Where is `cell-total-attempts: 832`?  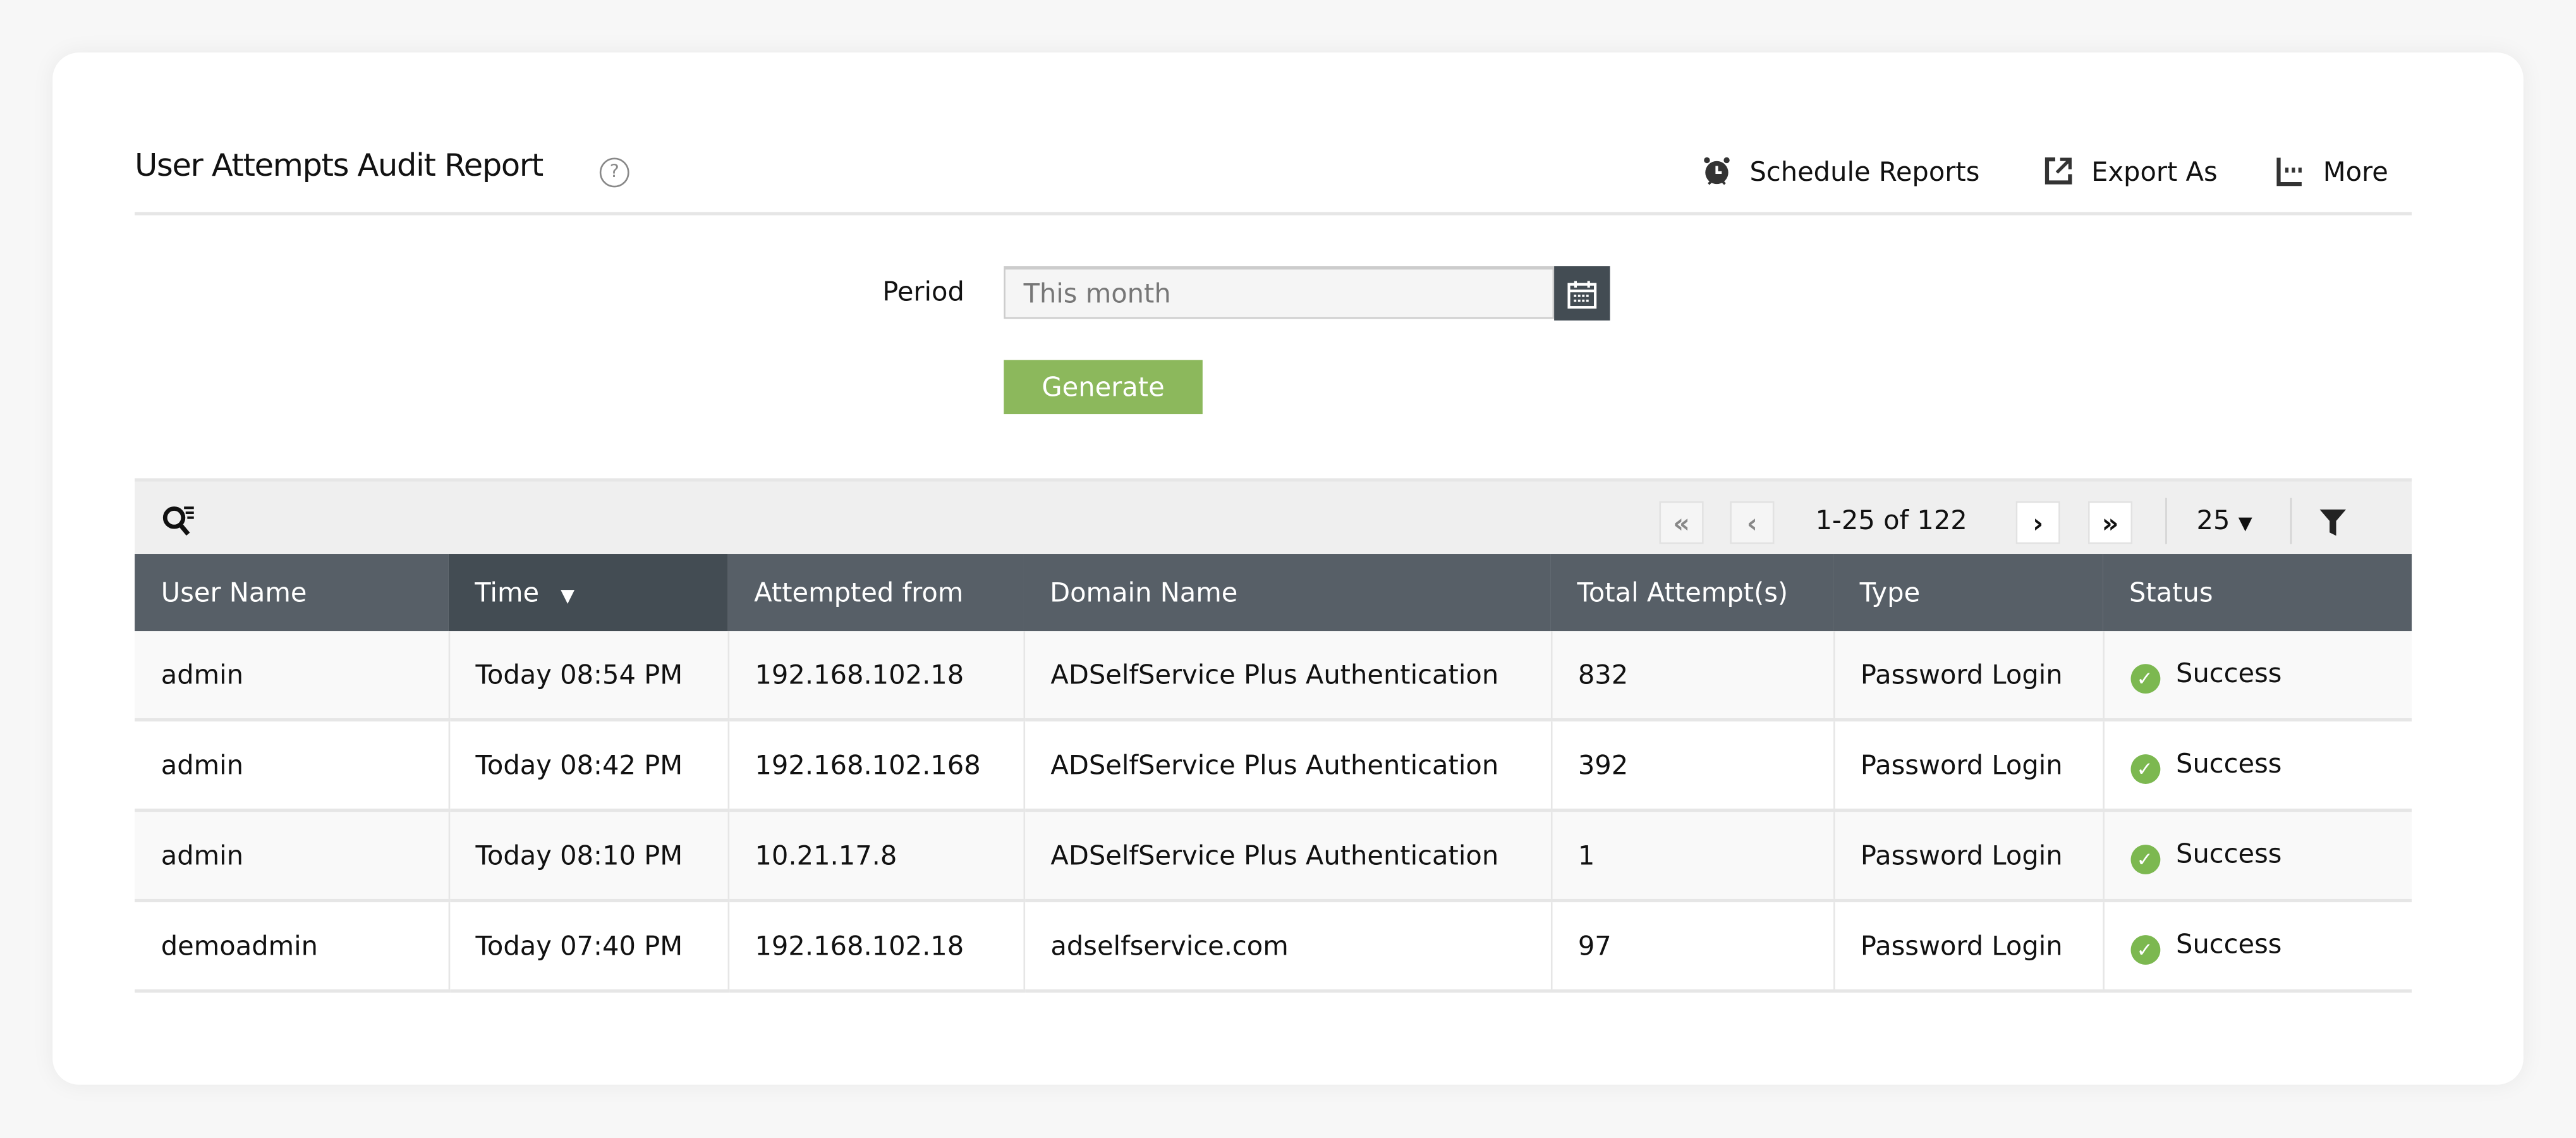 cell-total-attempts: 832 is located at coordinates (1692, 676).